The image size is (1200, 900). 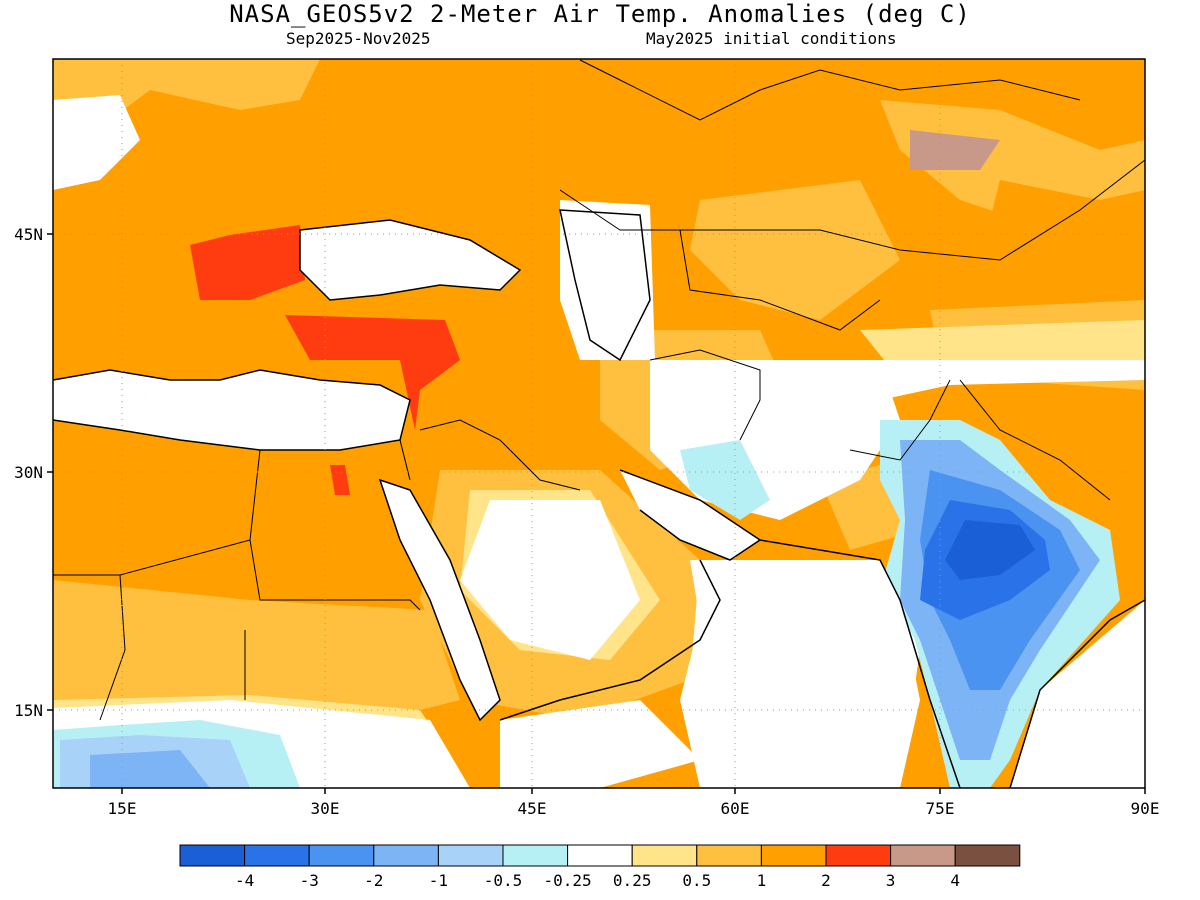 I want to click on red-sea, so click(x=440, y=600).